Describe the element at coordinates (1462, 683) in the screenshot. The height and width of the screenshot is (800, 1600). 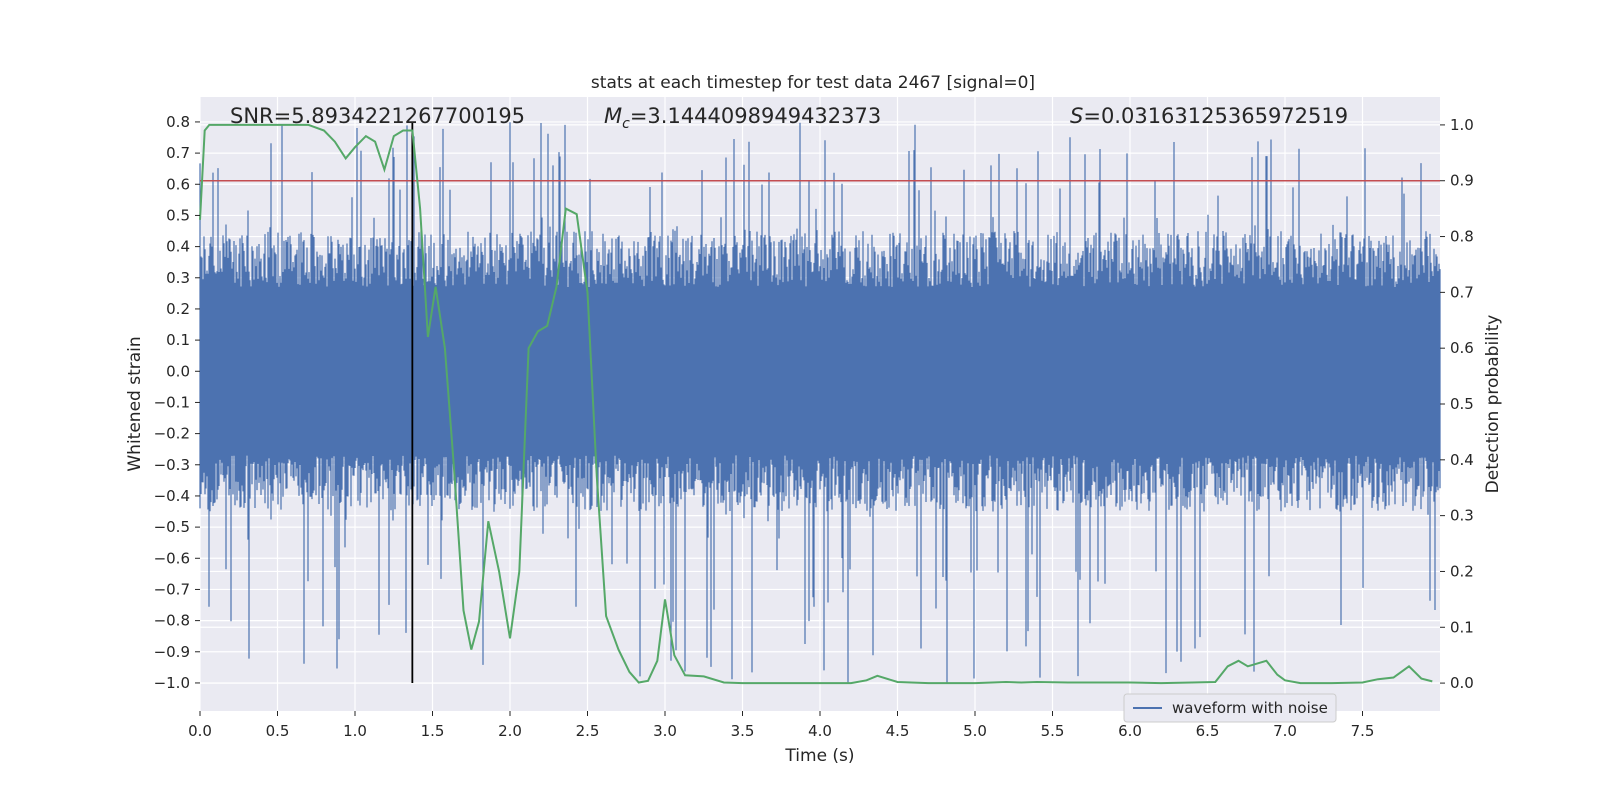
I see `y2-tick-label: 0.0` at that location.